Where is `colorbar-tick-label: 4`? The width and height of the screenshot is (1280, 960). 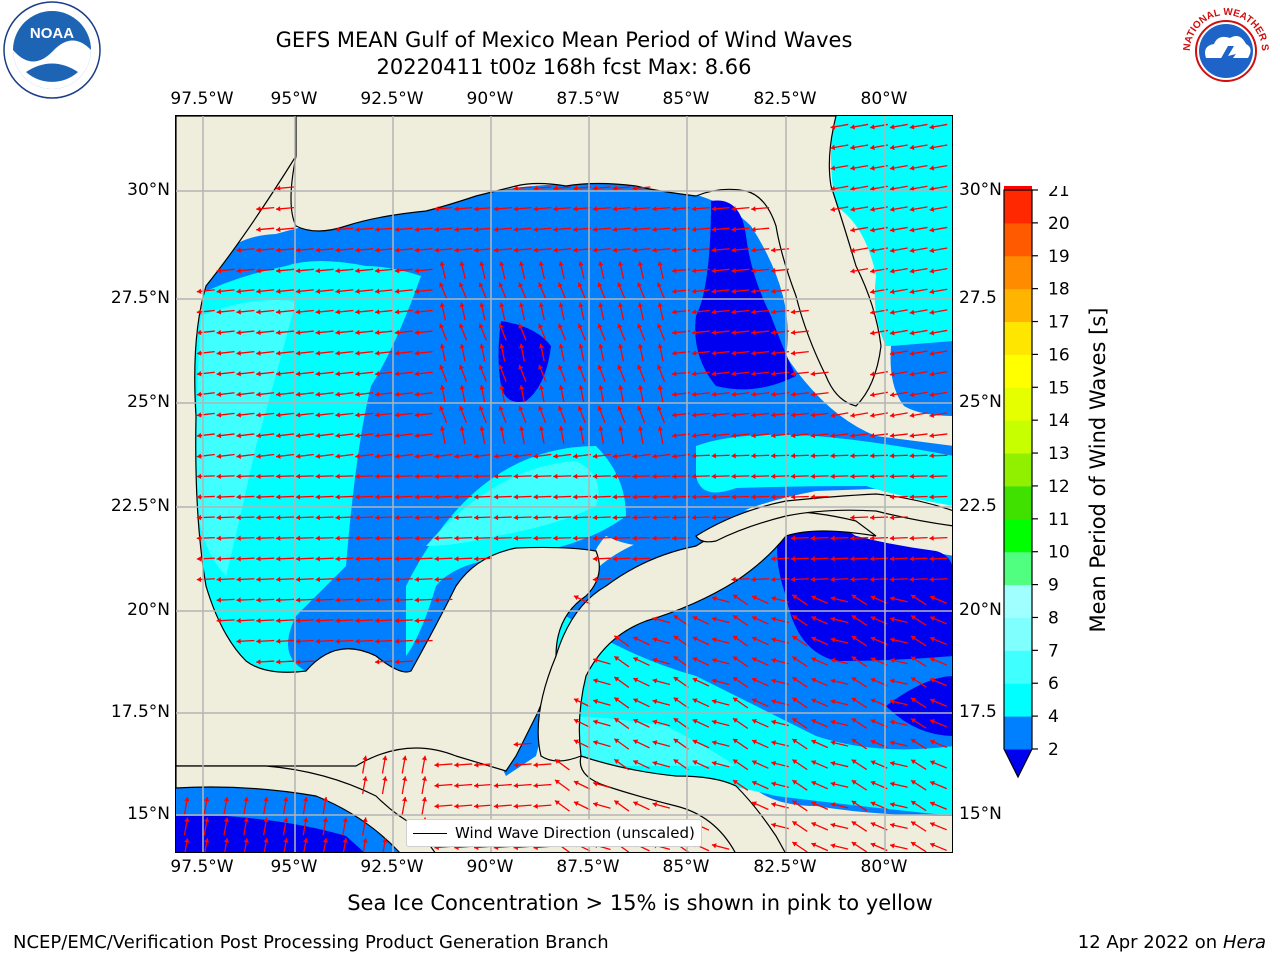 colorbar-tick-label: 4 is located at coordinates (1053, 717).